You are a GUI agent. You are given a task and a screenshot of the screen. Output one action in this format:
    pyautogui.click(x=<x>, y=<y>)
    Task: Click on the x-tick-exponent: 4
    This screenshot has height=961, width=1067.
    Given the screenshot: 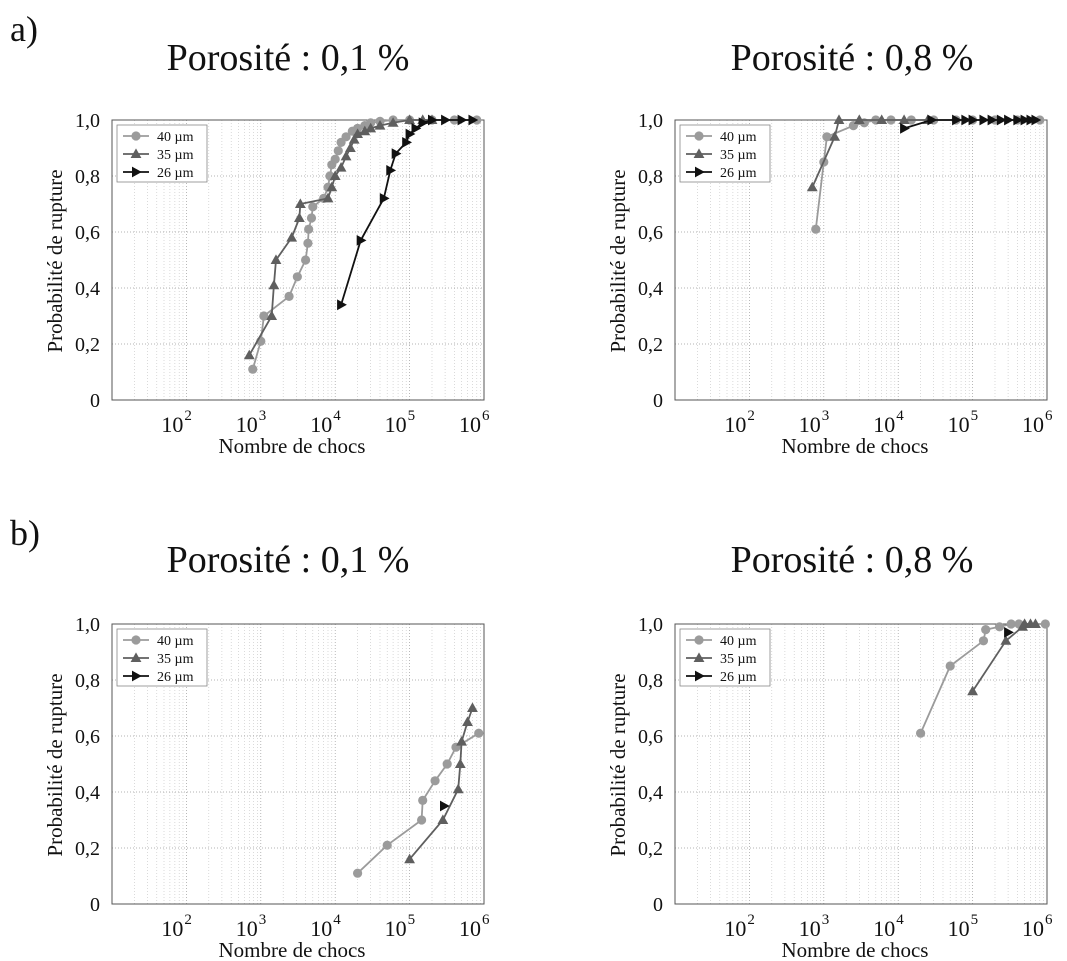 What is the action you would take?
    pyautogui.click(x=337, y=920)
    